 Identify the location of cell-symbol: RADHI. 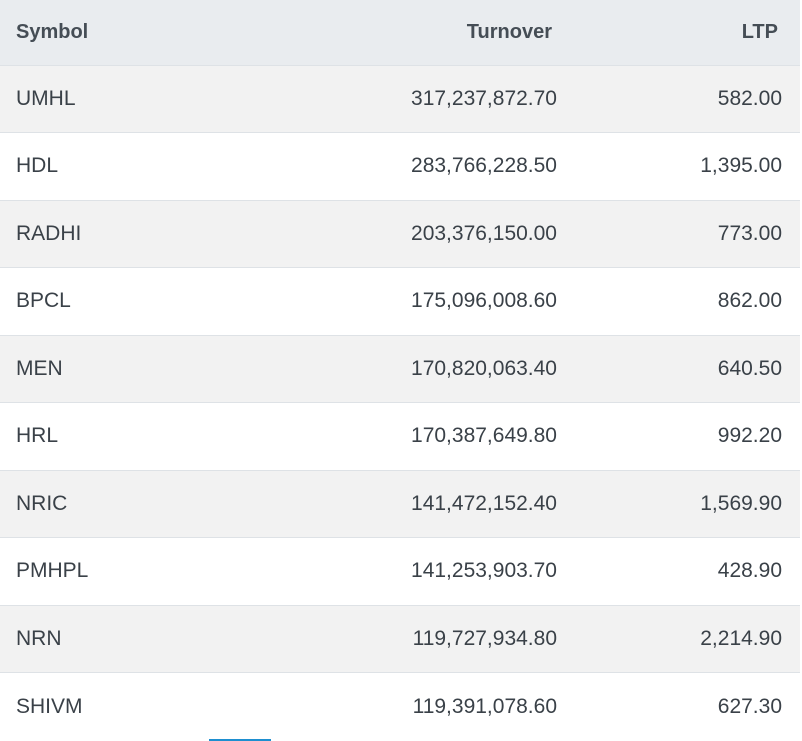
(145, 233).